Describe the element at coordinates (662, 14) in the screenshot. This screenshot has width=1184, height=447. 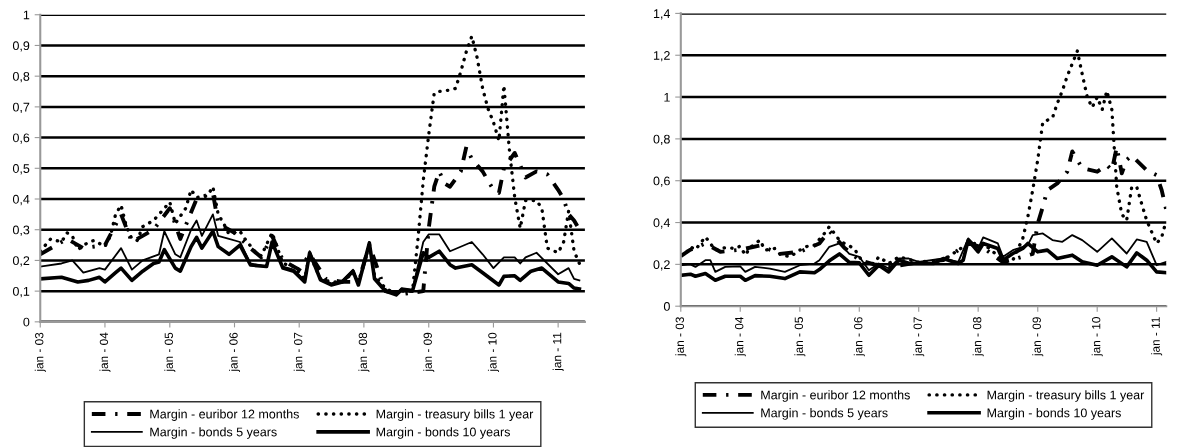
I see `y-tick-label: 1,4` at that location.